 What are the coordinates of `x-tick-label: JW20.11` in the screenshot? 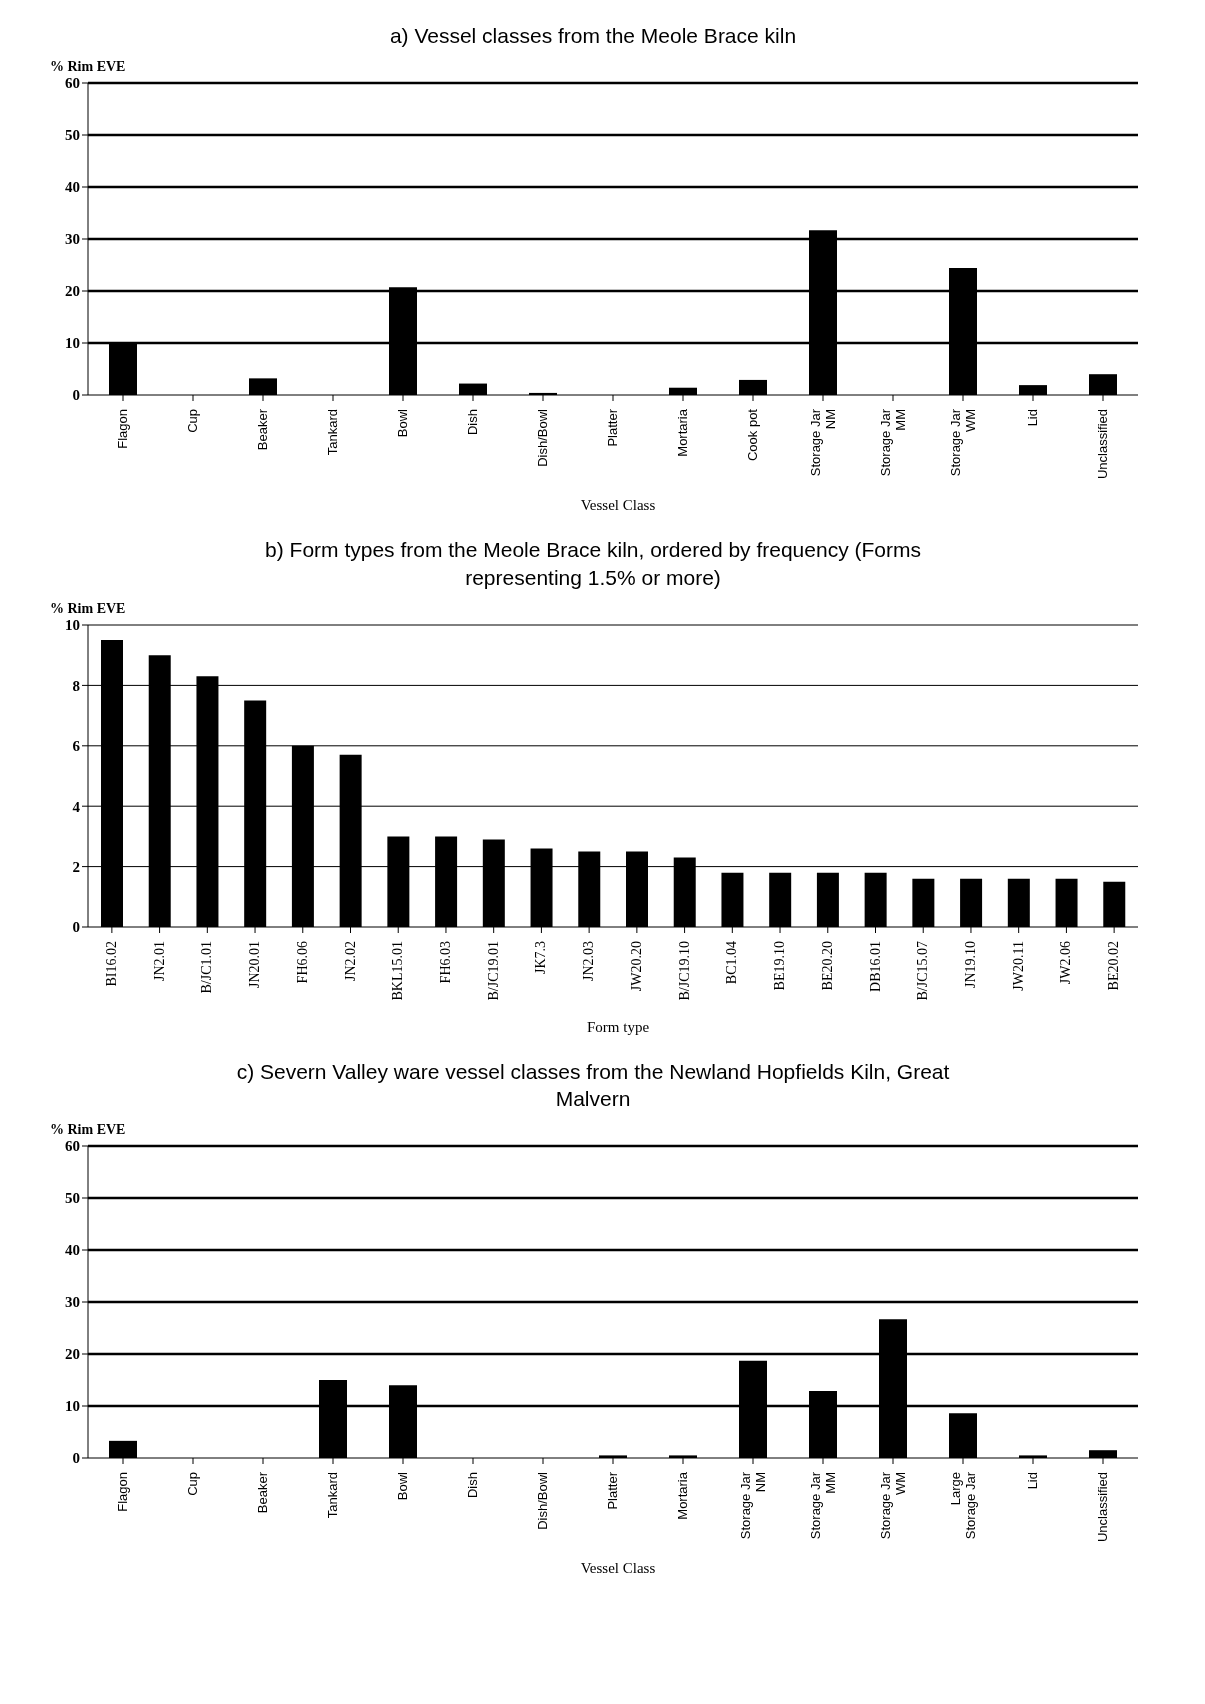 It's located at (1018, 965).